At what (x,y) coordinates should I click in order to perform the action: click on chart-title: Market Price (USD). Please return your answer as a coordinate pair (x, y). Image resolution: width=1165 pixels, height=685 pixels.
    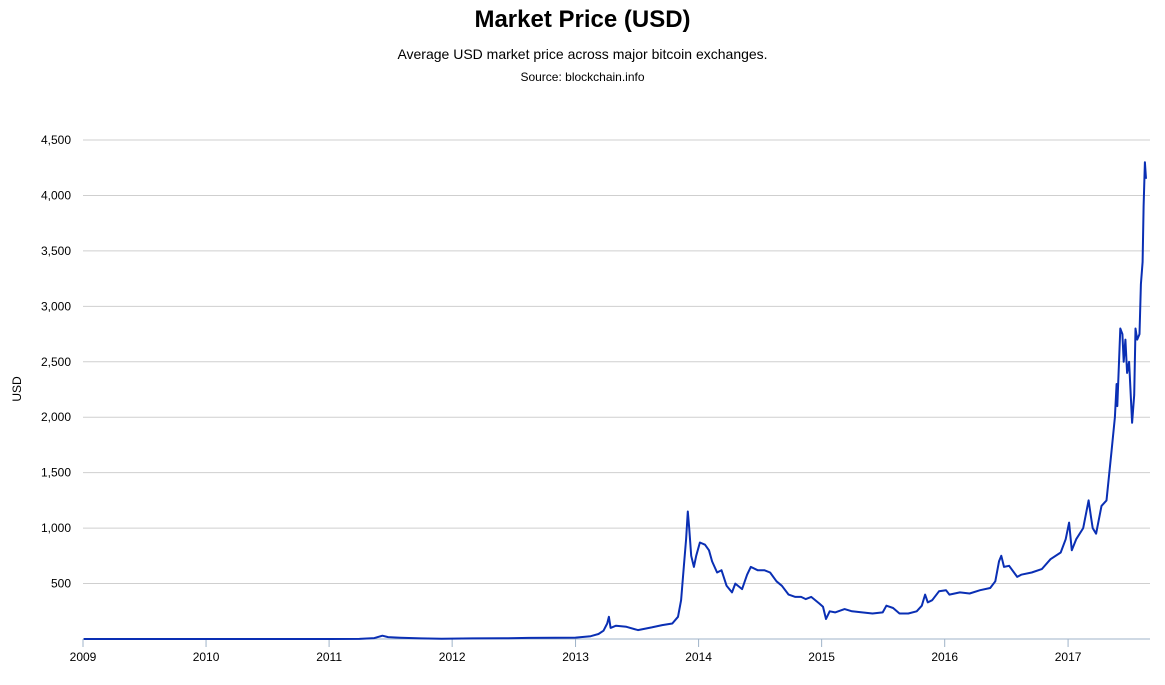
    Looking at the image, I should click on (582, 19).